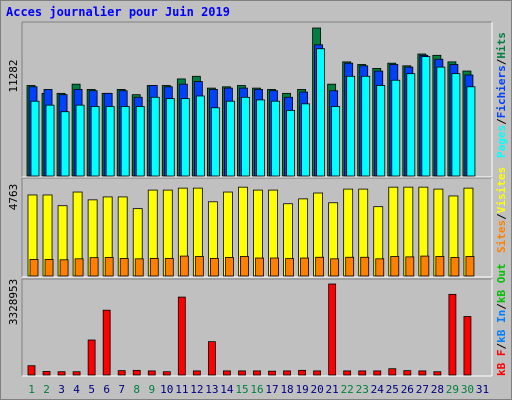 The image size is (512, 400). Describe the element at coordinates (118, 12) in the screenshot. I see `chart-title: Acces journalier pour Juin 2019` at that location.